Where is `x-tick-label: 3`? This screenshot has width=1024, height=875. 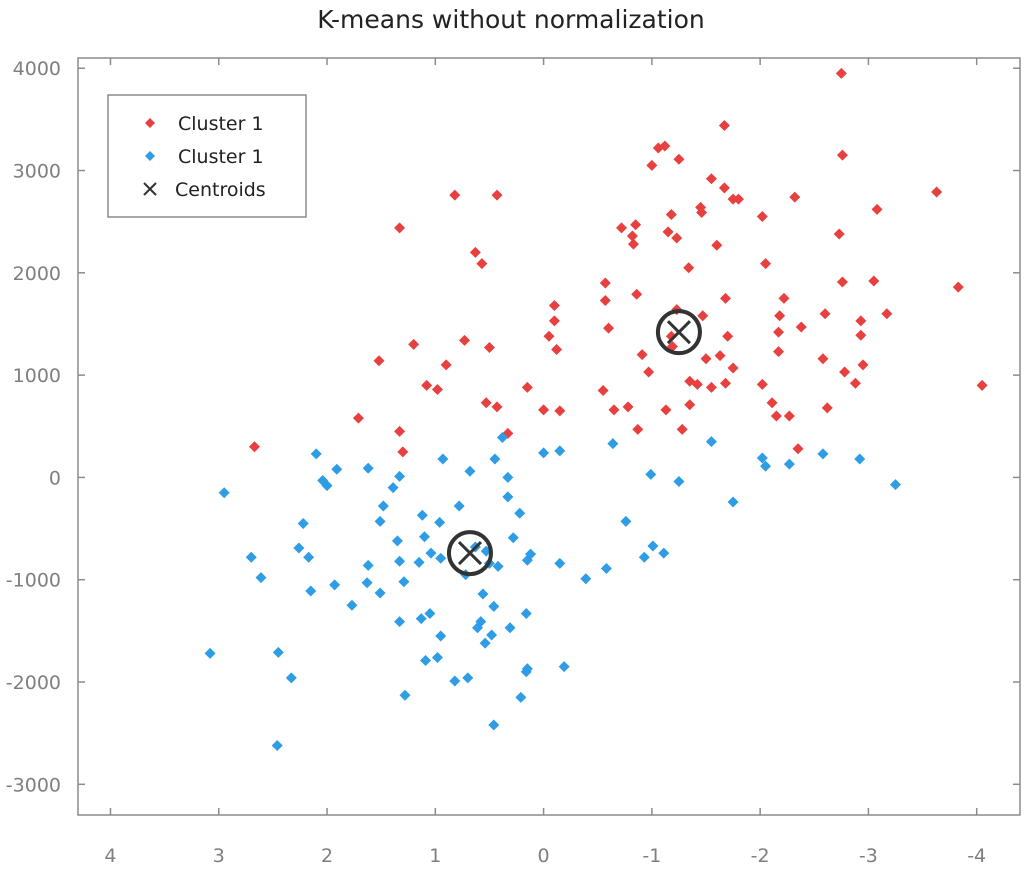 x-tick-label: 3 is located at coordinates (219, 856).